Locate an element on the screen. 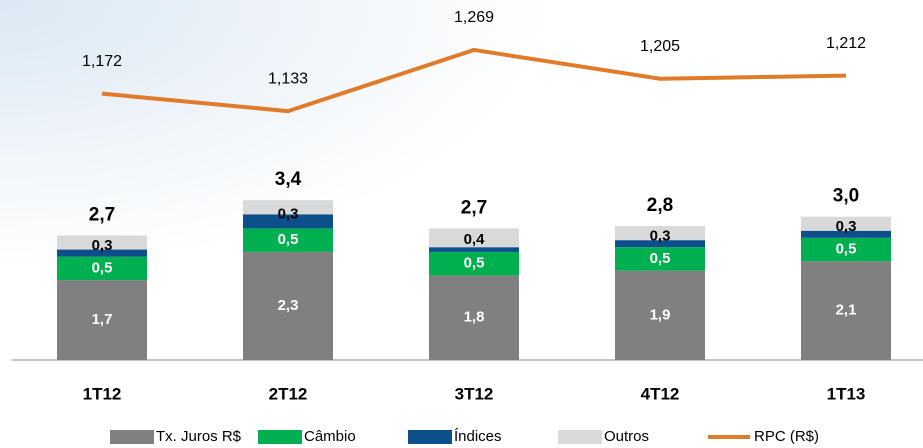  data-label: 1,9 is located at coordinates (660, 314).